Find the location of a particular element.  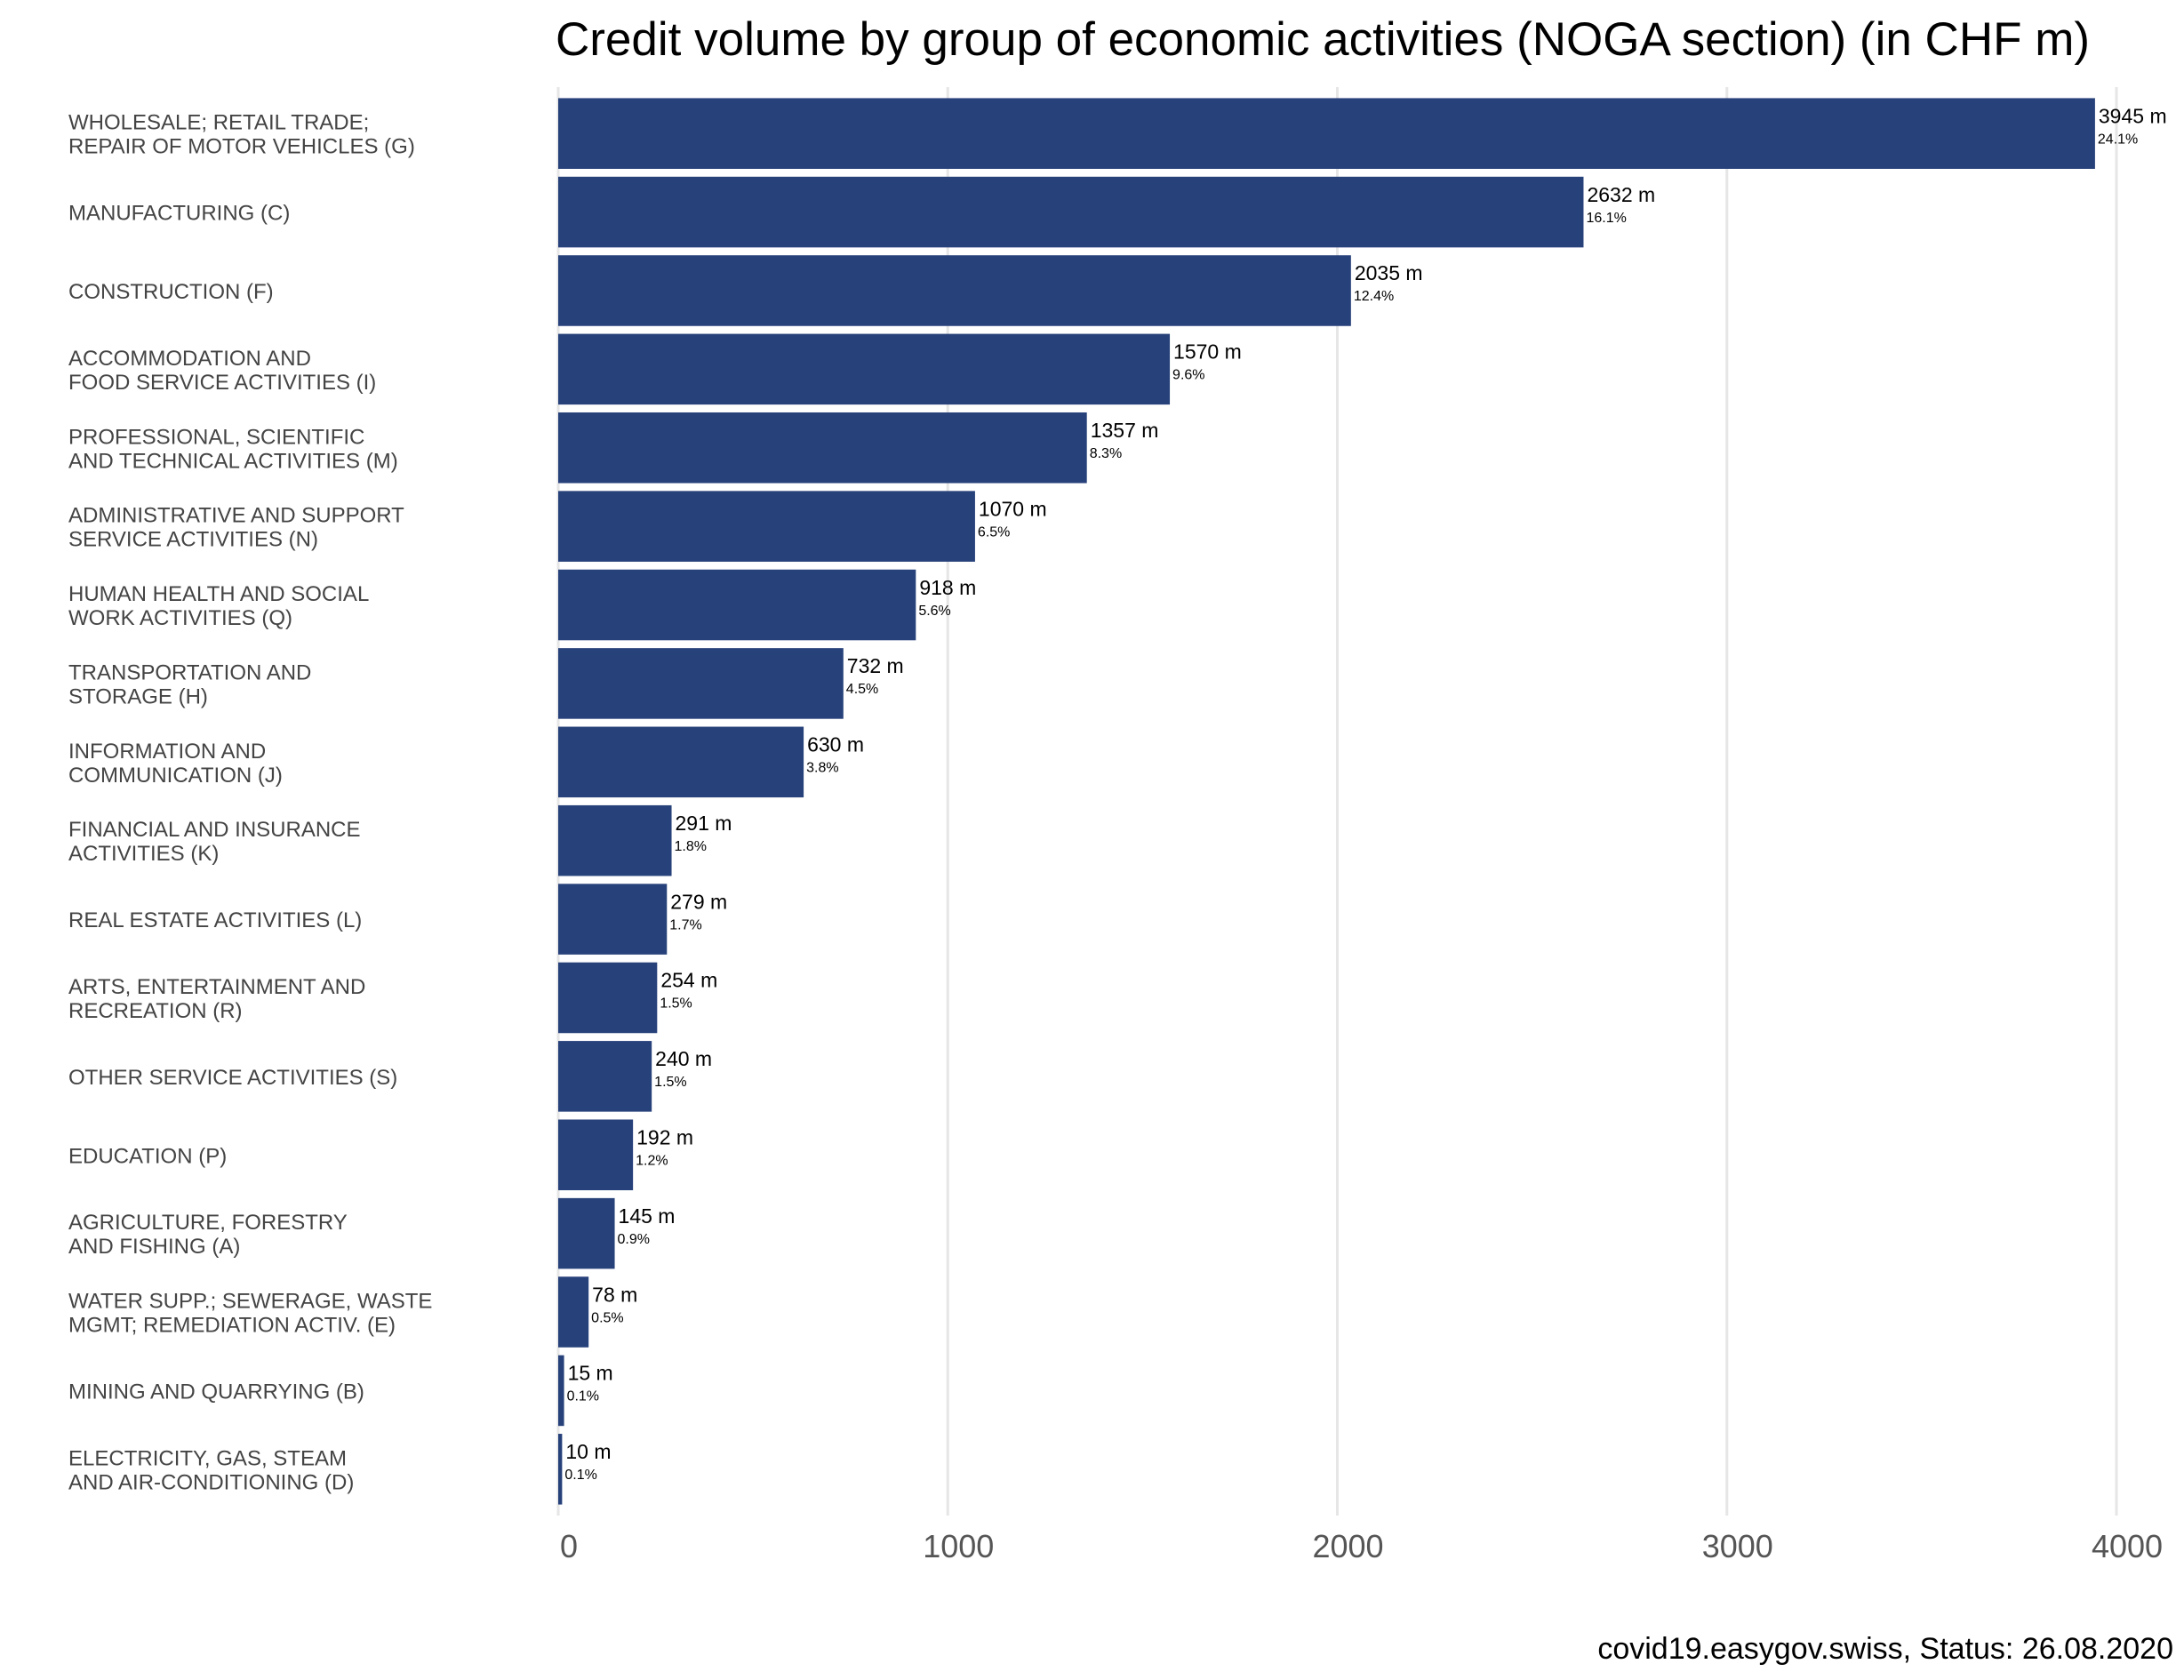

percent-label: 1.7% is located at coordinates (685, 924).